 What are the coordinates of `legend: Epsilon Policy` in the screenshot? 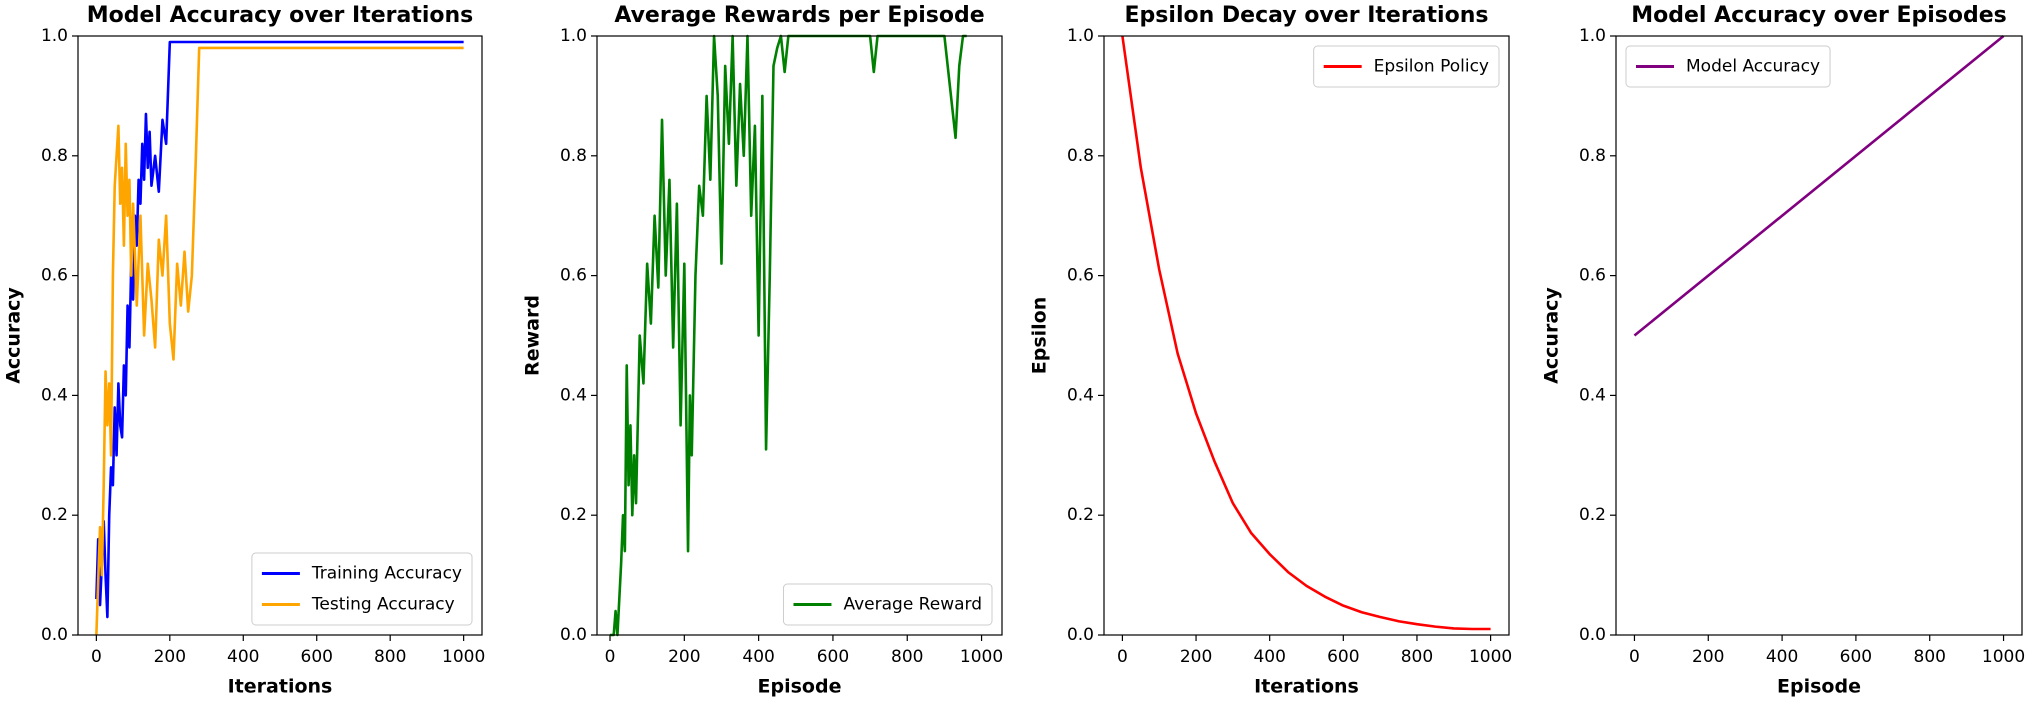 It's located at (1406, 66).